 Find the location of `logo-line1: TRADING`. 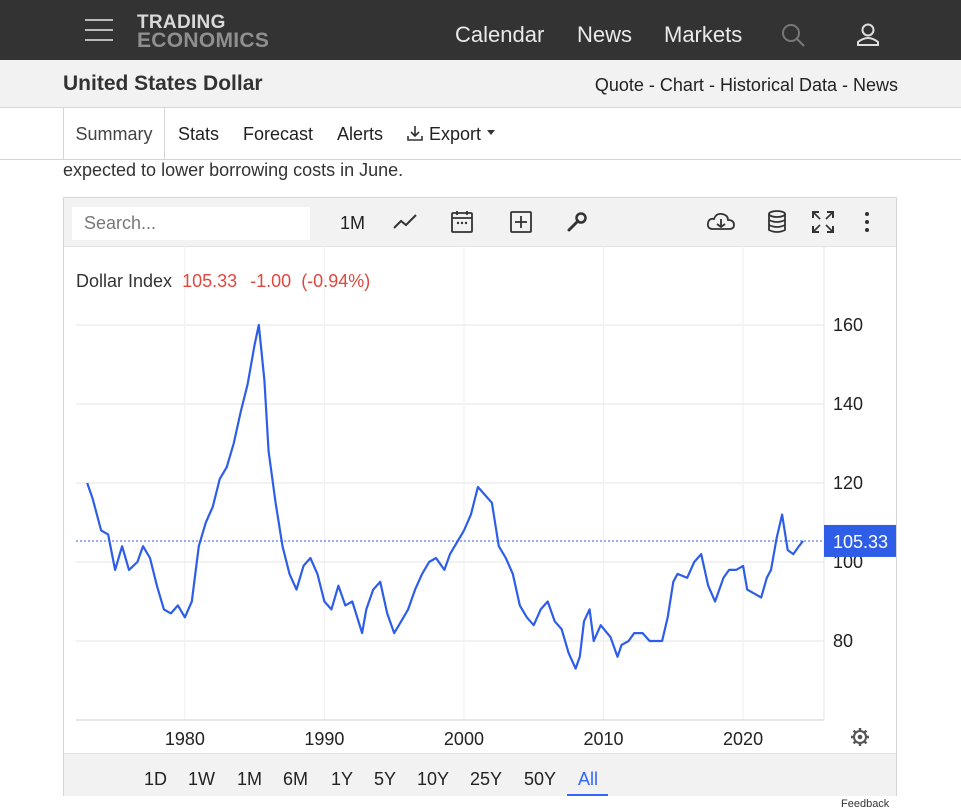

logo-line1: TRADING is located at coordinates (181, 22).